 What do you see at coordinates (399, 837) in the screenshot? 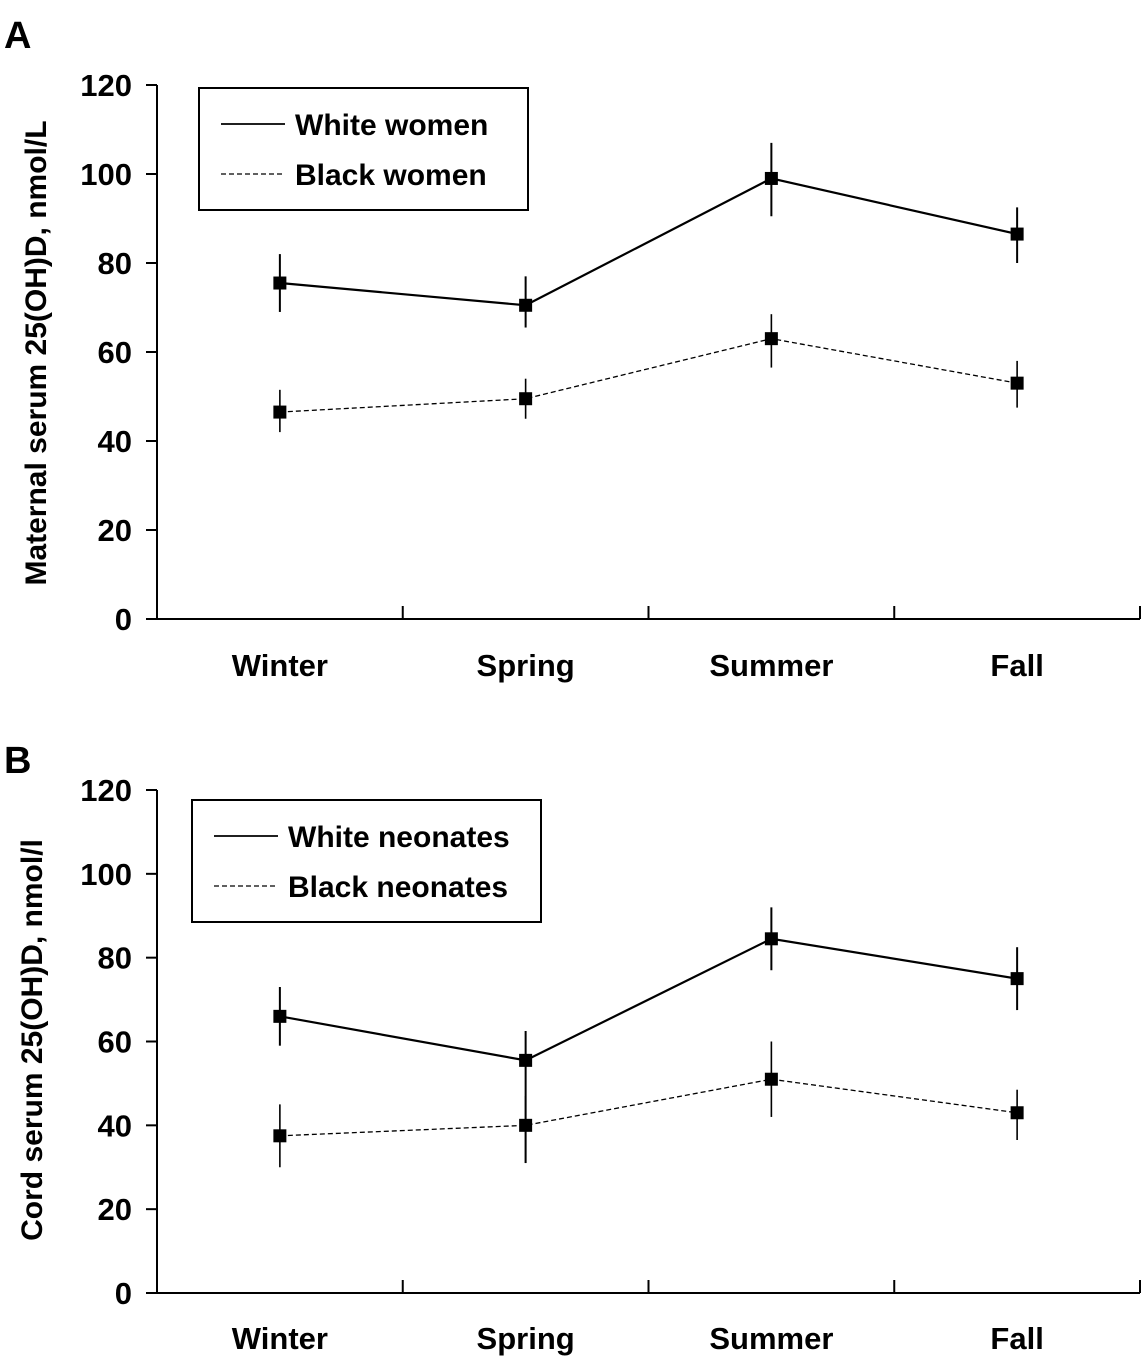
I see `legend-entry-label: White neonates` at bounding box center [399, 837].